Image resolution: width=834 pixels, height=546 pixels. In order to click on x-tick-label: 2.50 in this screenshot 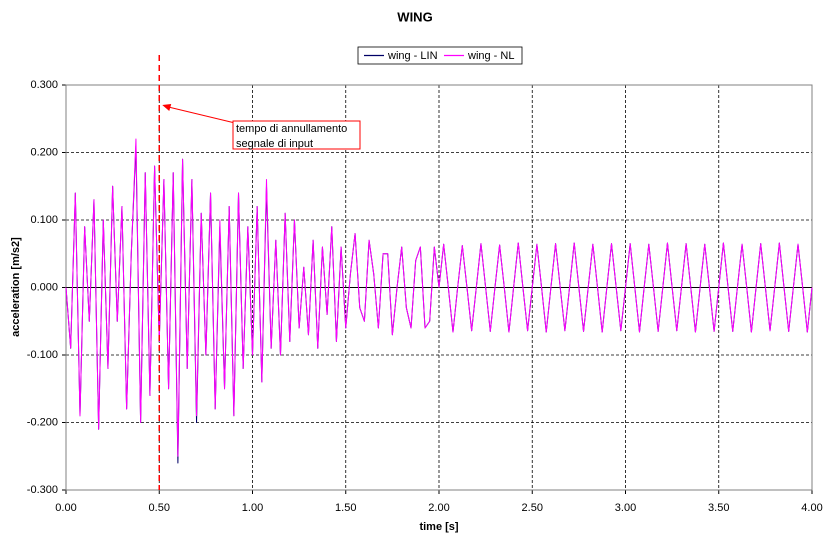, I will do `click(532, 508)`.